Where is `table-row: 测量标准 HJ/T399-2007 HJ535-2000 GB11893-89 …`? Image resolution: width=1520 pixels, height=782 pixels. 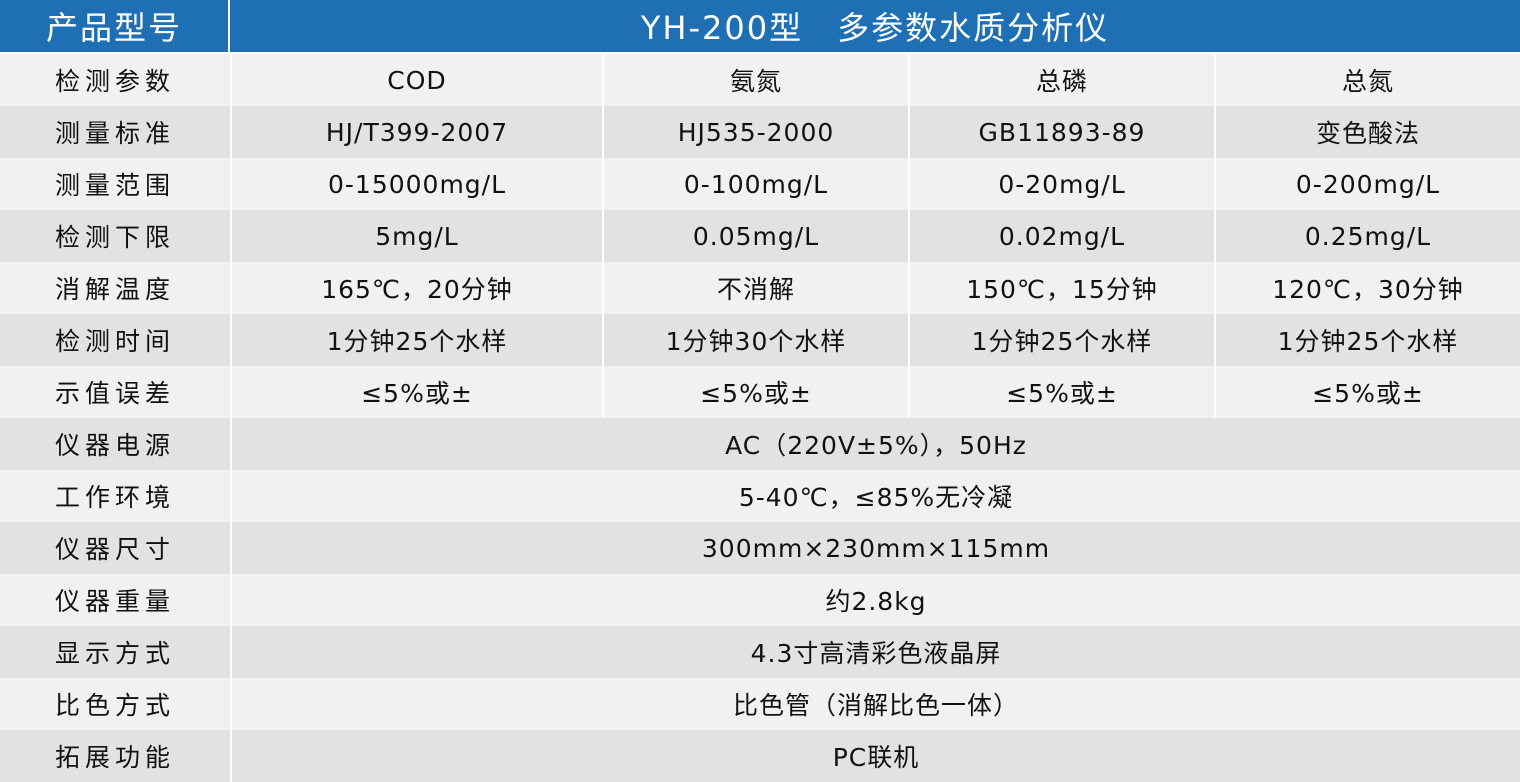
table-row: 测量标准 HJ/T399-2007 HJ535-2000 GB11893-89 … is located at coordinates (760, 132).